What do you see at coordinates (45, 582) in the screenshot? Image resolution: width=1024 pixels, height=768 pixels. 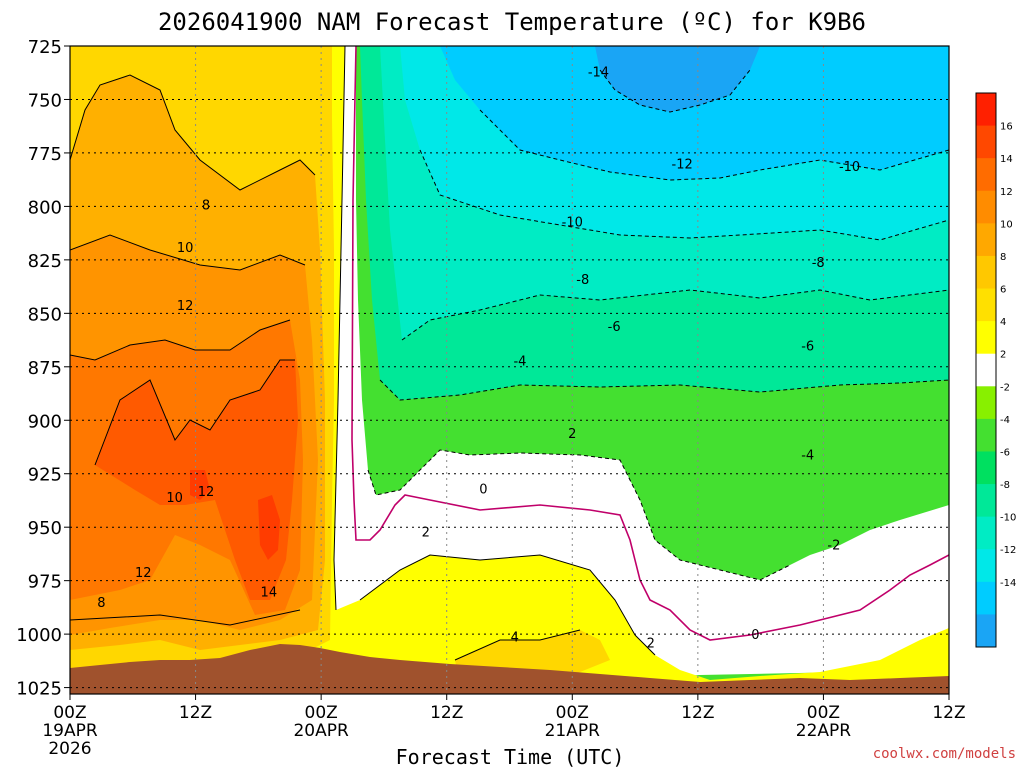 I see `y-tick-label: 975` at bounding box center [45, 582].